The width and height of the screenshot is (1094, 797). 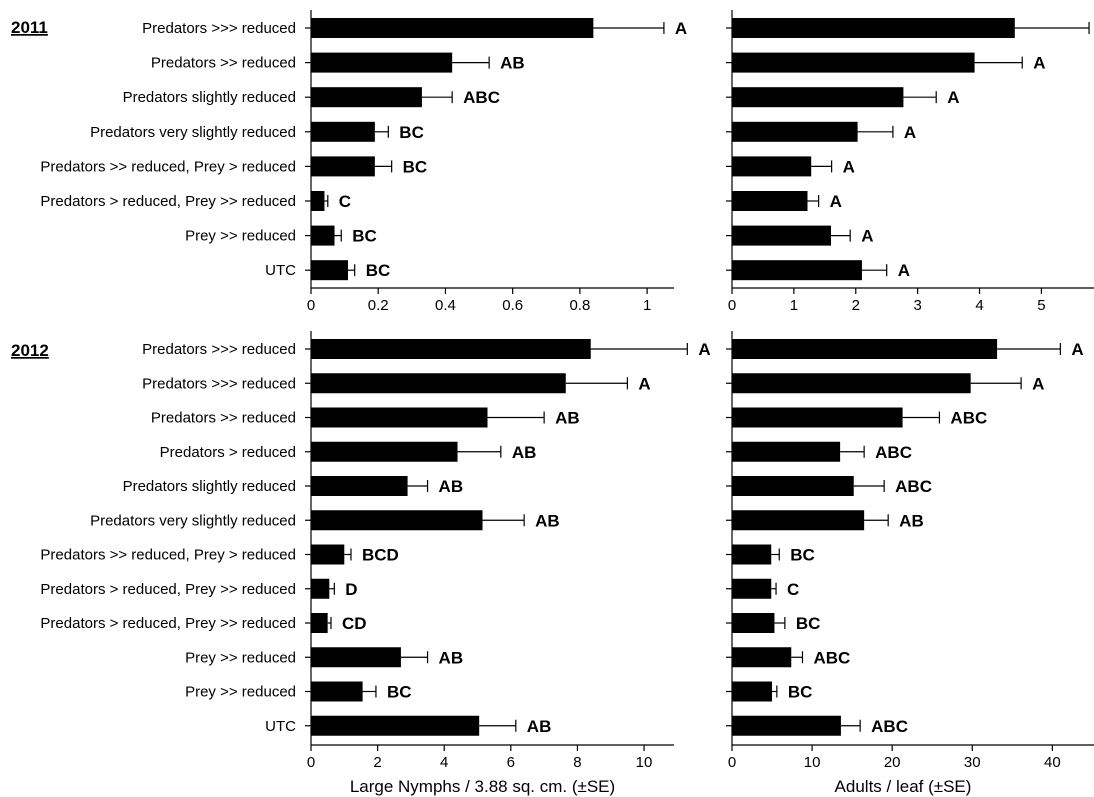 I want to click on significance-letter: D, so click(x=351, y=589).